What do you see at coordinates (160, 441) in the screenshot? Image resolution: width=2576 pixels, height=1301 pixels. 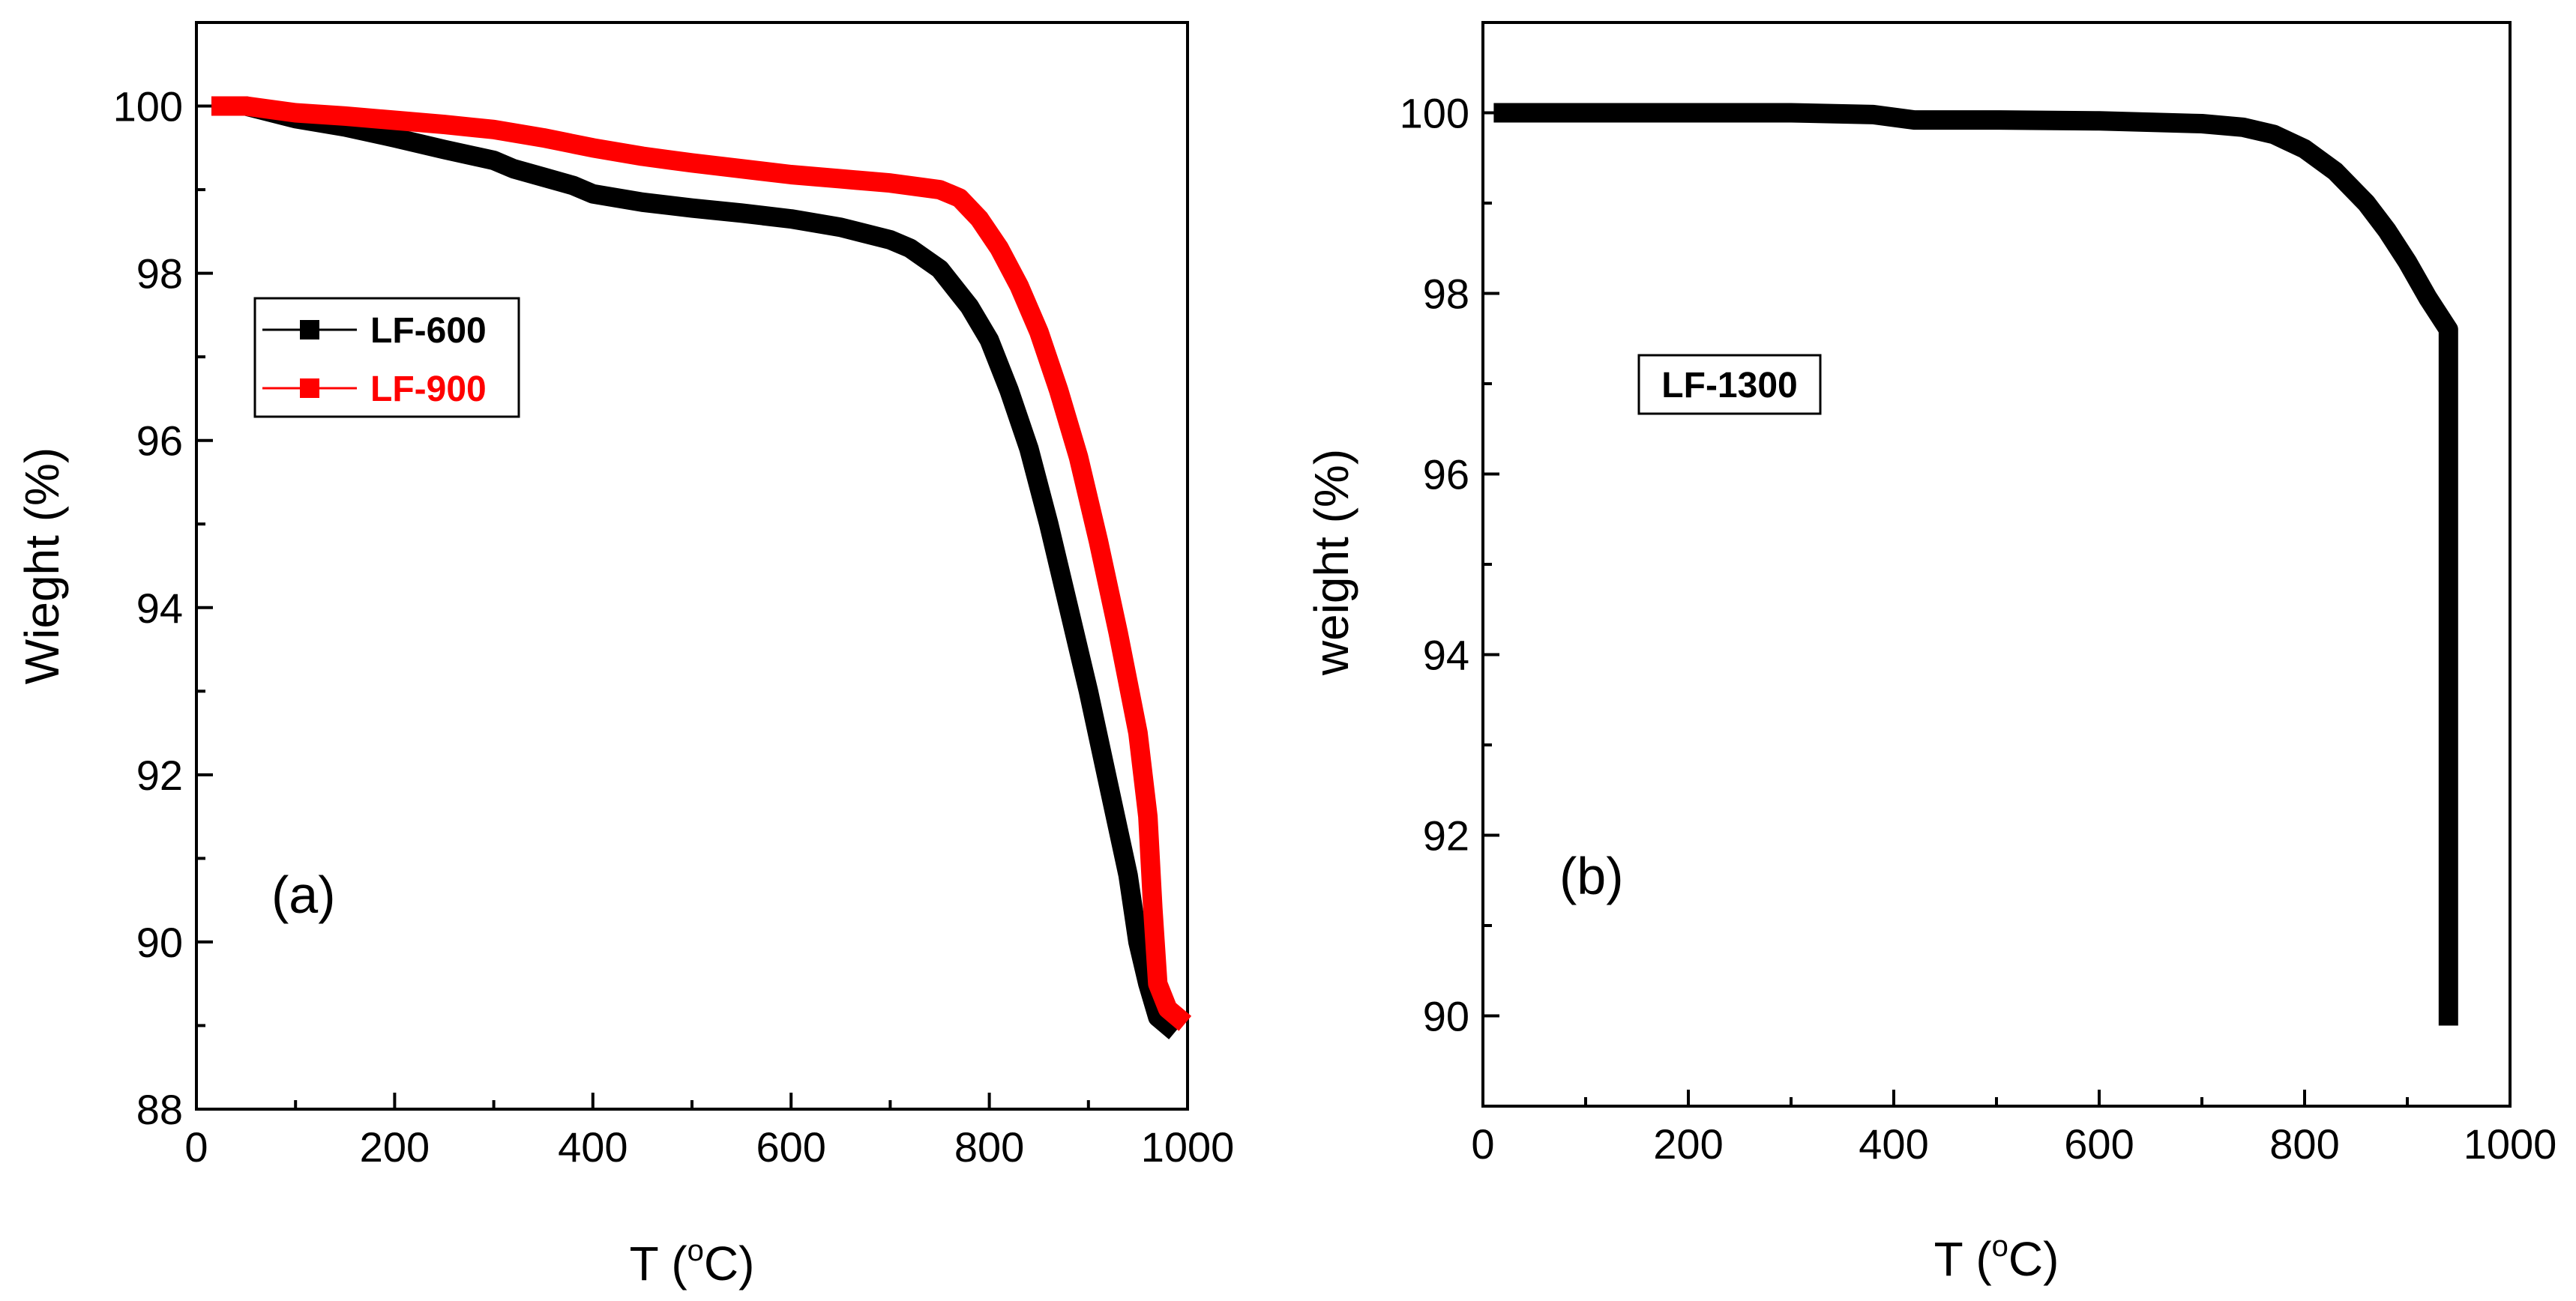 I see `y-tick-label-a: 96` at bounding box center [160, 441].